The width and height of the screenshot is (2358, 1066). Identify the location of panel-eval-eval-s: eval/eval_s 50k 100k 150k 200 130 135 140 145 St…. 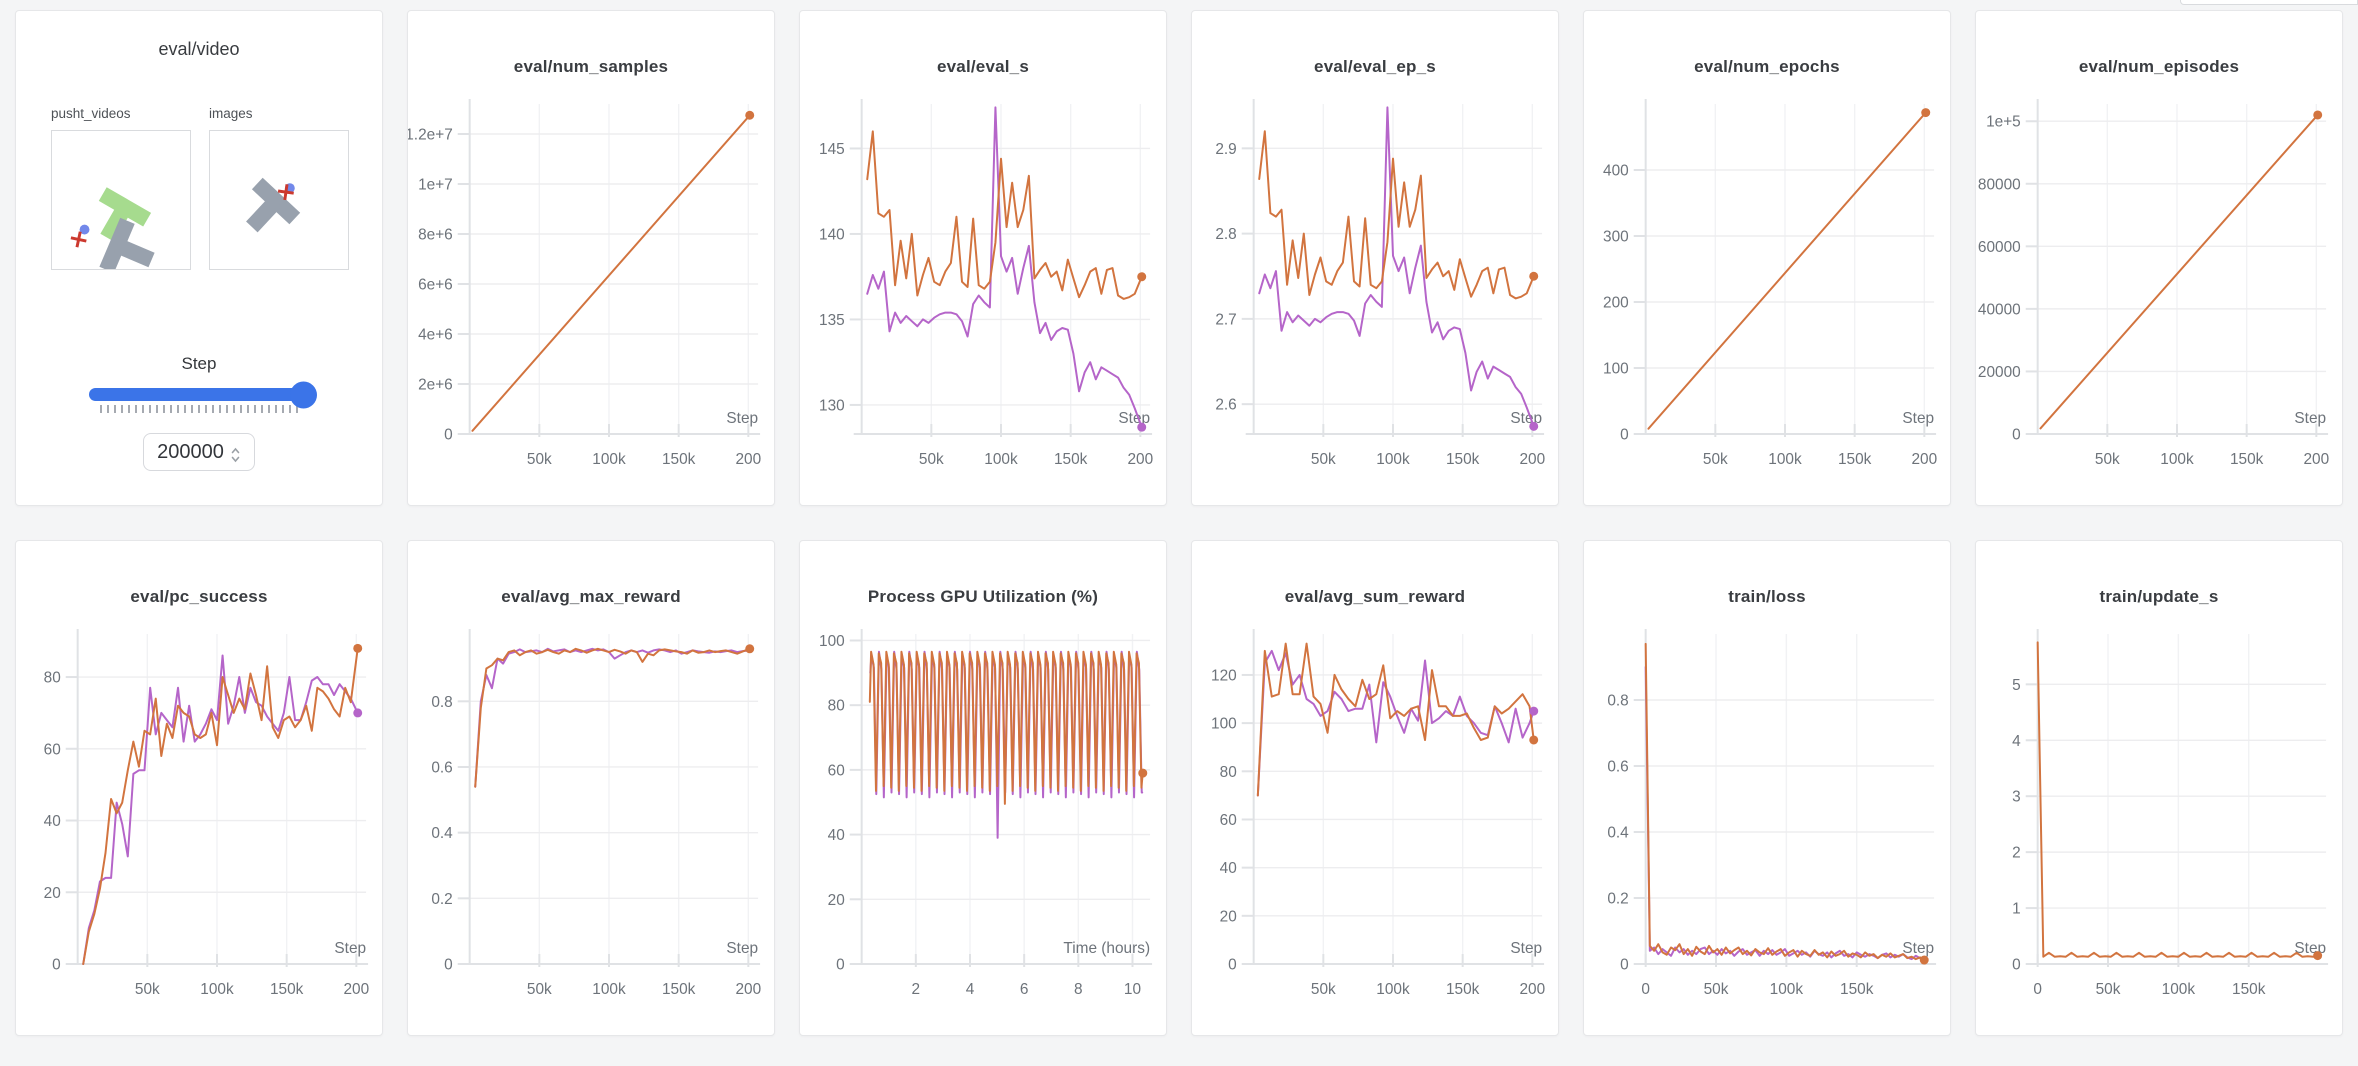
(983, 258).